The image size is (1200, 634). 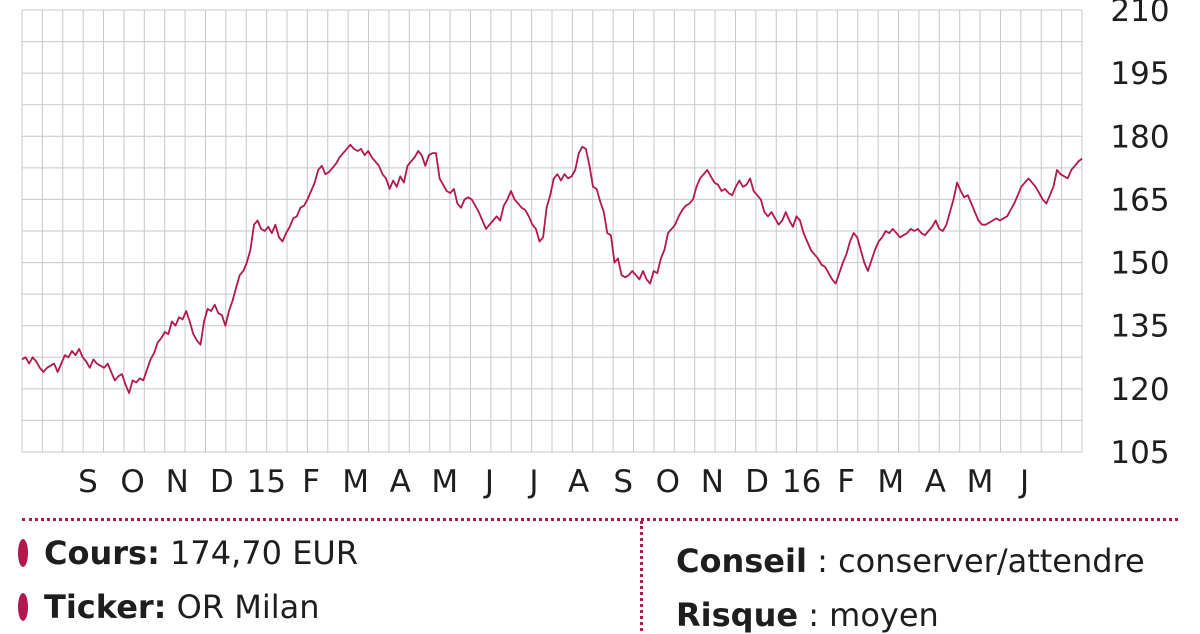 What do you see at coordinates (1139, 200) in the screenshot?
I see `y-tick-label: 165` at bounding box center [1139, 200].